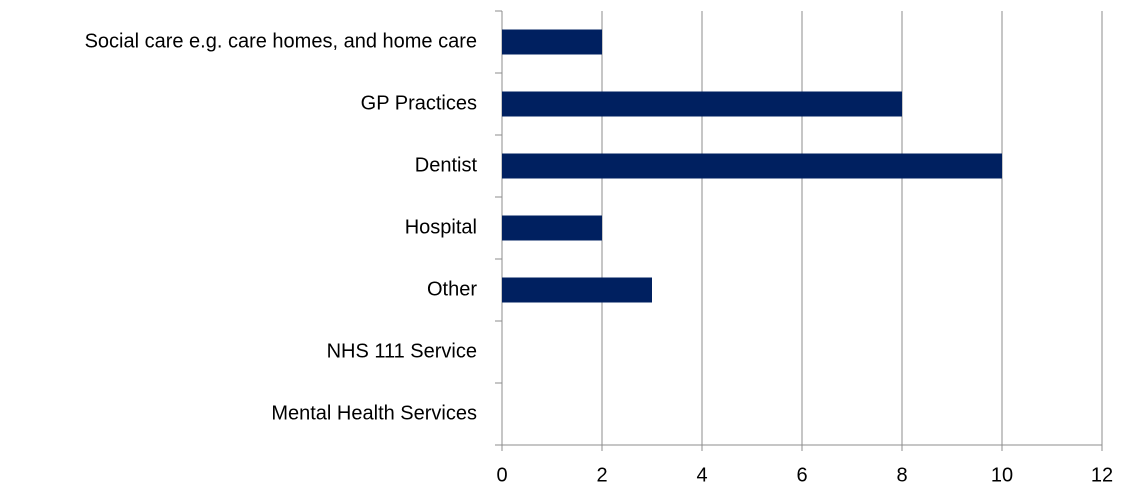 The width and height of the screenshot is (1124, 500). I want to click on y-tick-label: NHS 111 Service, so click(402, 351).